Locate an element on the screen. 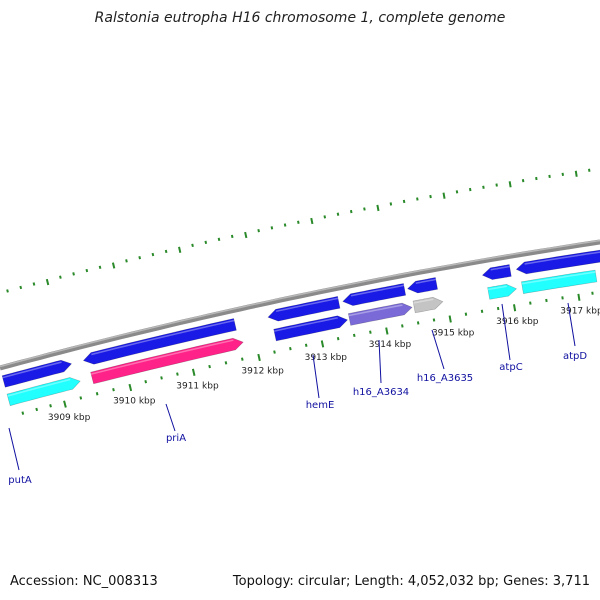 The image size is (600, 600). accession-text: Accession: NC_008313 is located at coordinates (84, 581).